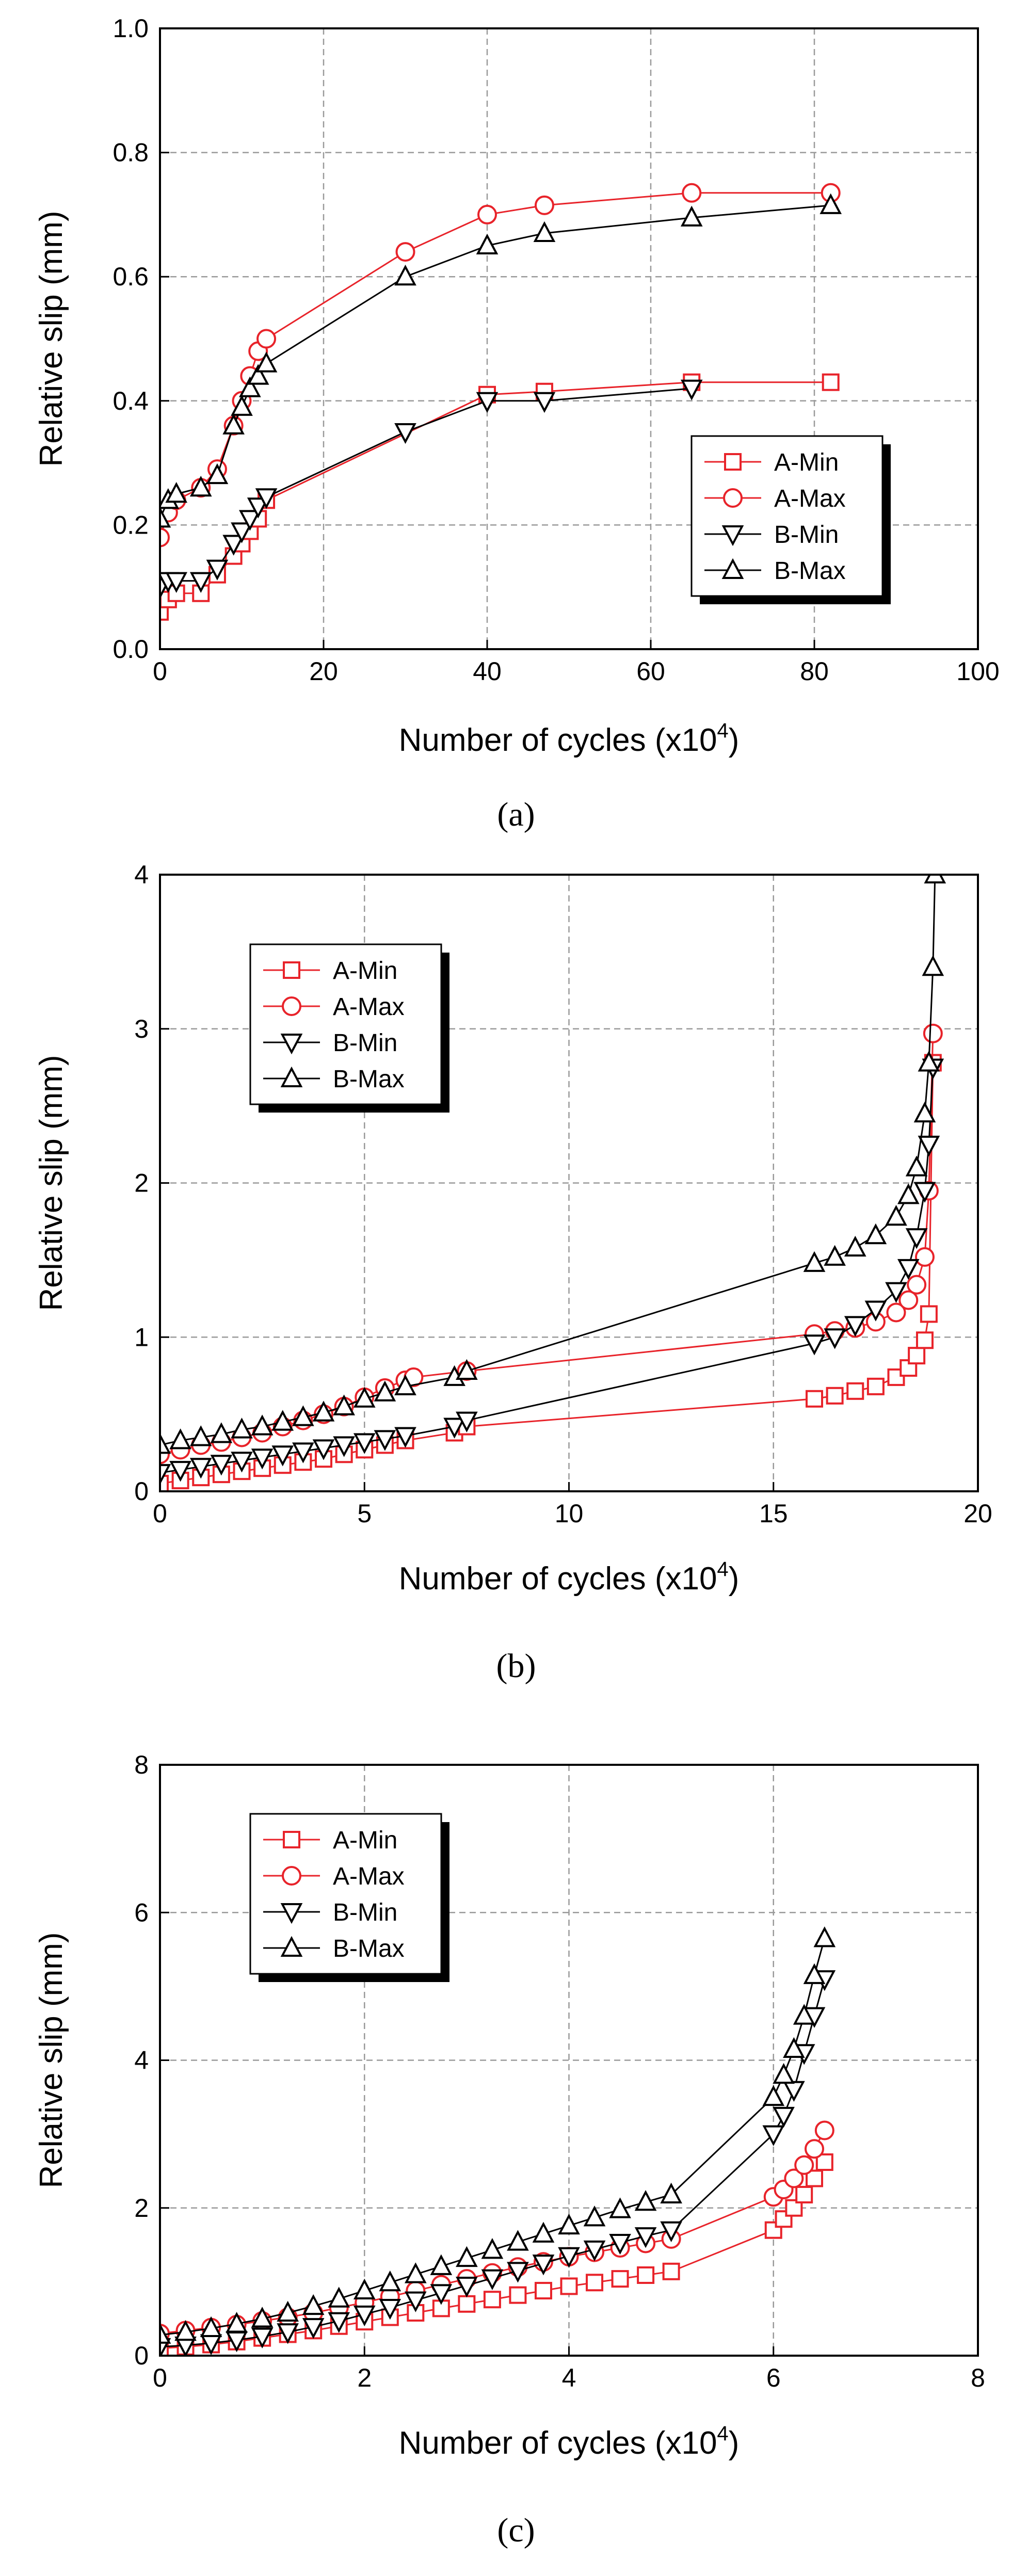 The width and height of the screenshot is (1028, 2576). What do you see at coordinates (516, 815) in the screenshot?
I see `figure-caption: (a)` at bounding box center [516, 815].